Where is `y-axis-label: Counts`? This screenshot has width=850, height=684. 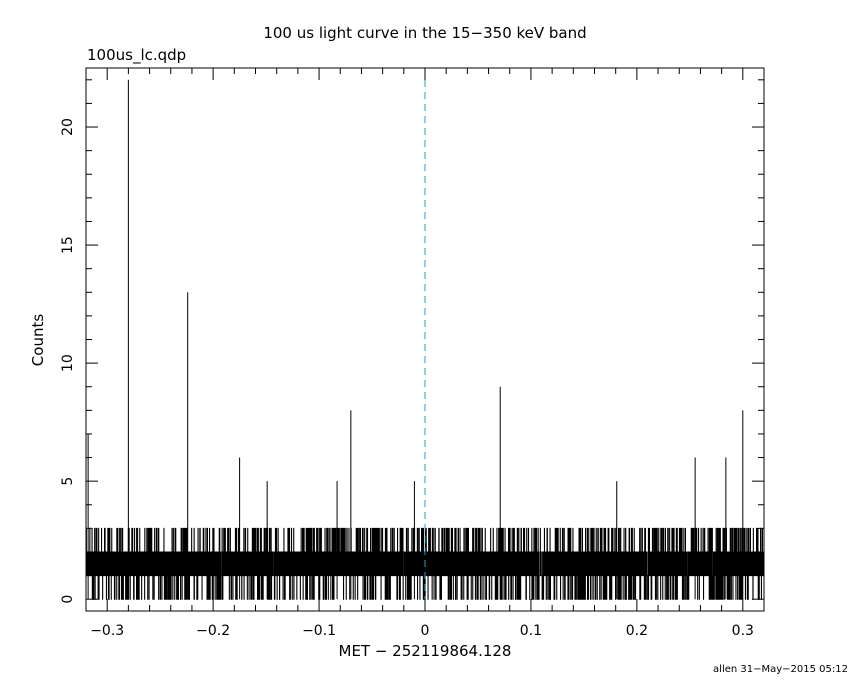
y-axis-label: Counts is located at coordinates (38, 340).